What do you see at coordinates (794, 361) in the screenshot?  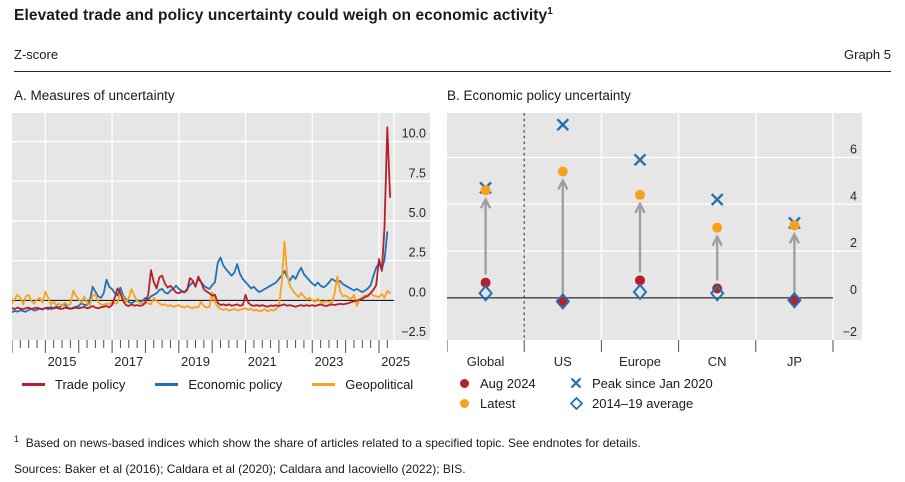 I see `category-label-jp: JP` at bounding box center [794, 361].